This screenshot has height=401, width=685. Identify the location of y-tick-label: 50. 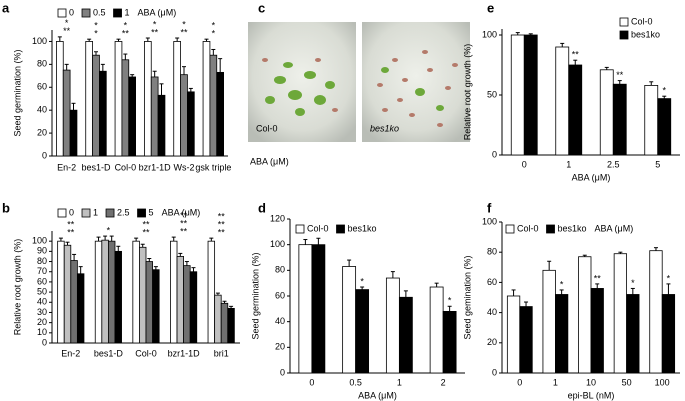
(492, 94).